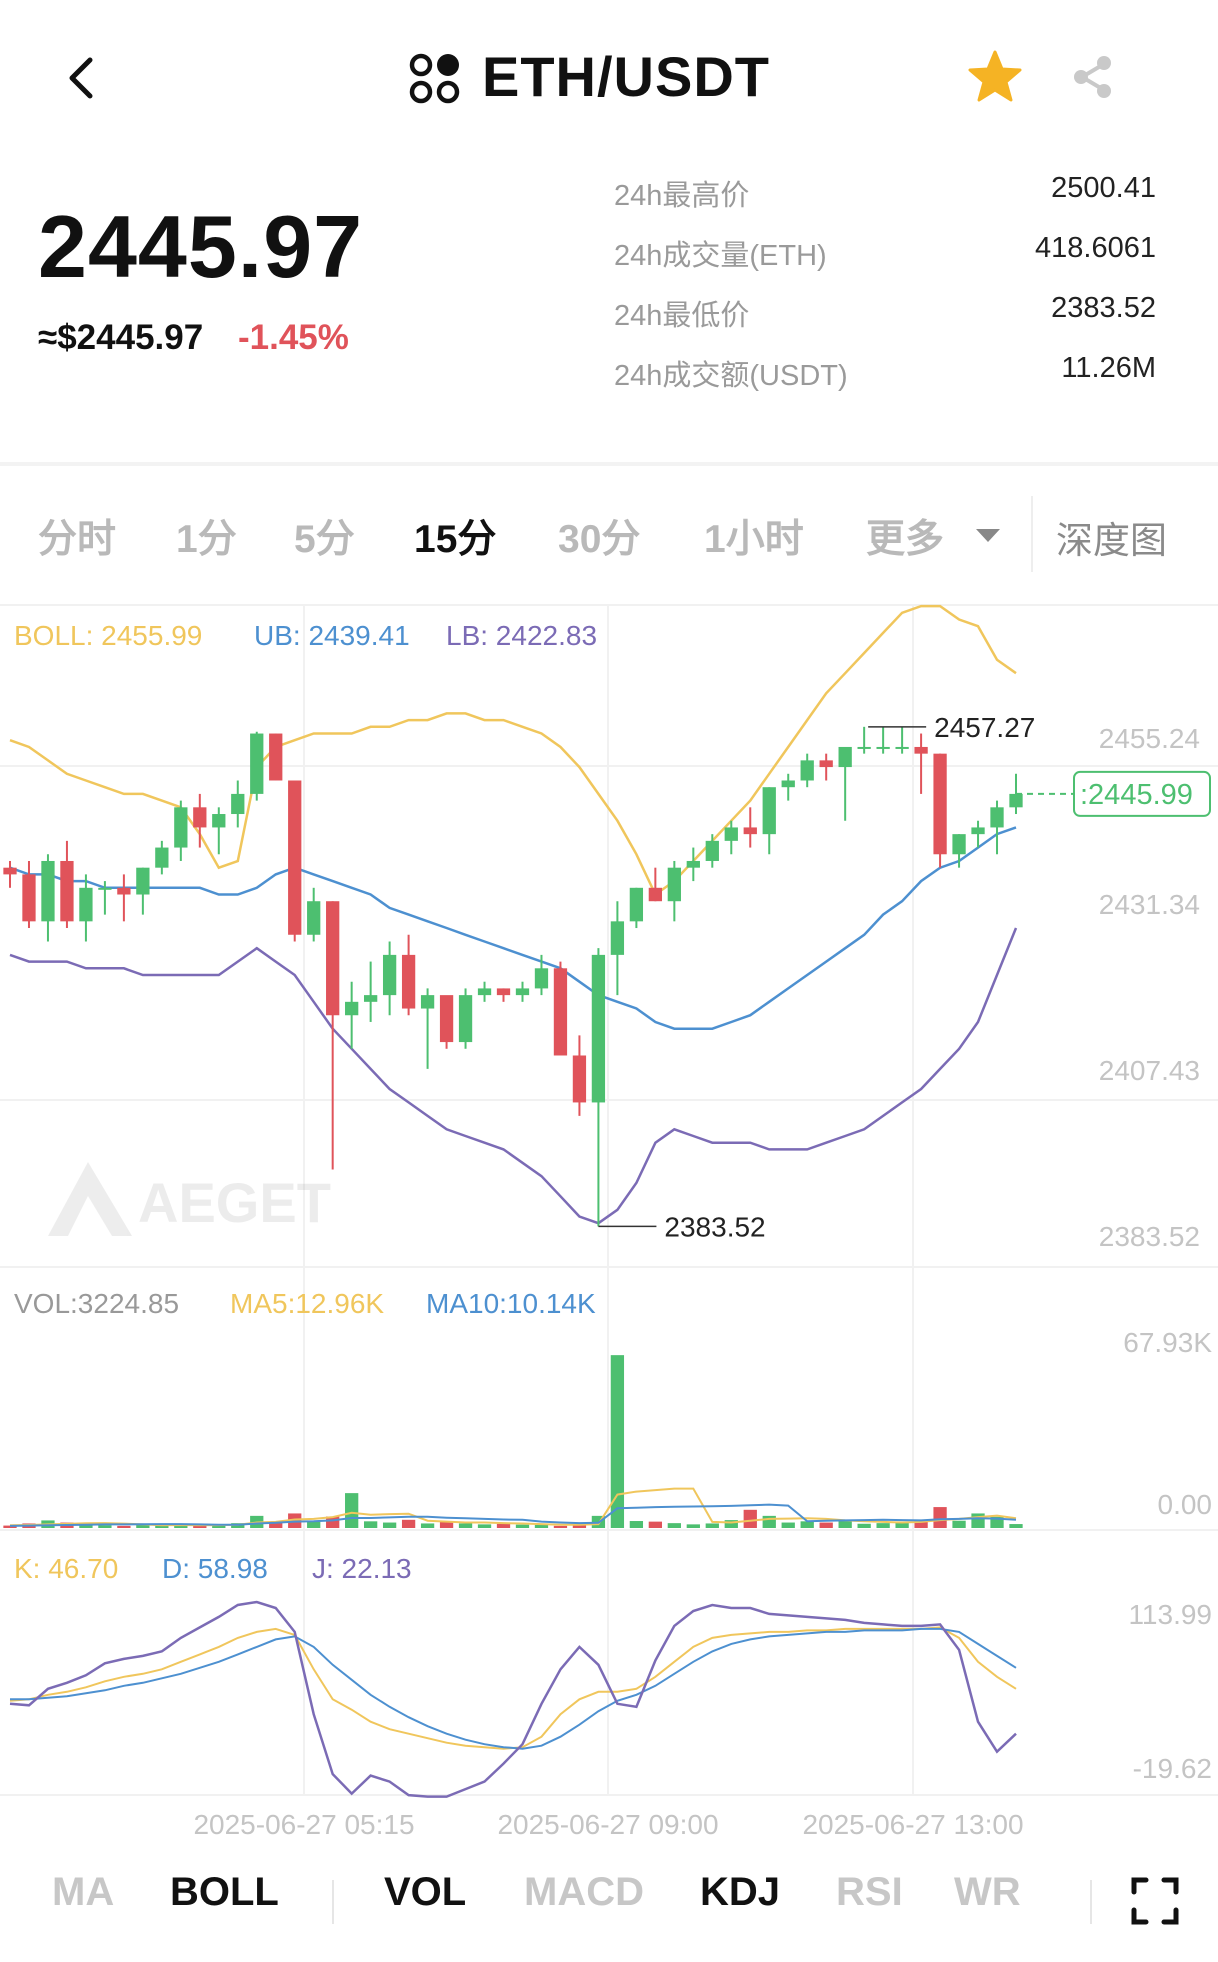 The image size is (1218, 1962). I want to click on indicator-wr: WR, so click(987, 1892).